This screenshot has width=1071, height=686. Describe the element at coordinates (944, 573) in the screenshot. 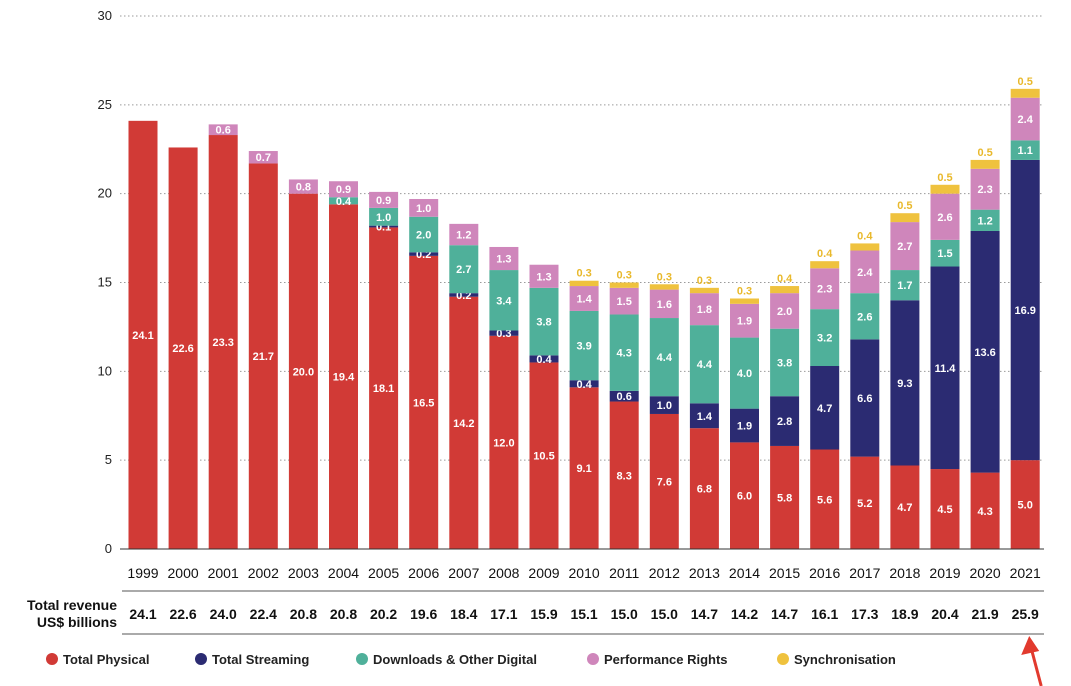

I see `x-tick-label: 2019` at that location.